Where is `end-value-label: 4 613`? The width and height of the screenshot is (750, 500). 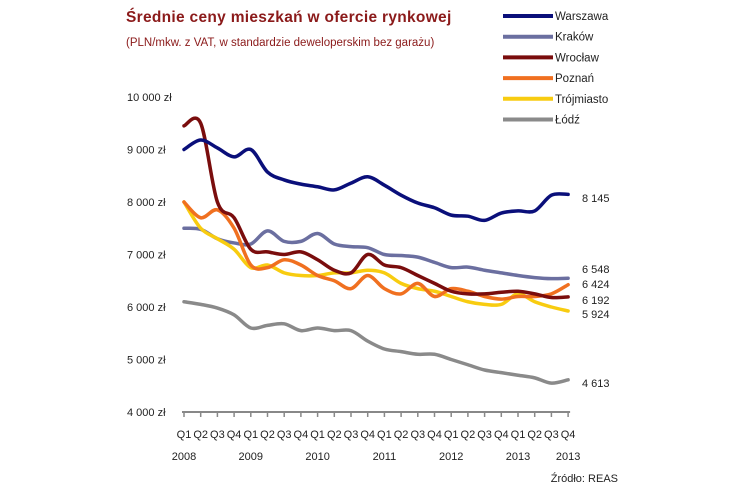
end-value-label: 4 613 is located at coordinates (596, 384).